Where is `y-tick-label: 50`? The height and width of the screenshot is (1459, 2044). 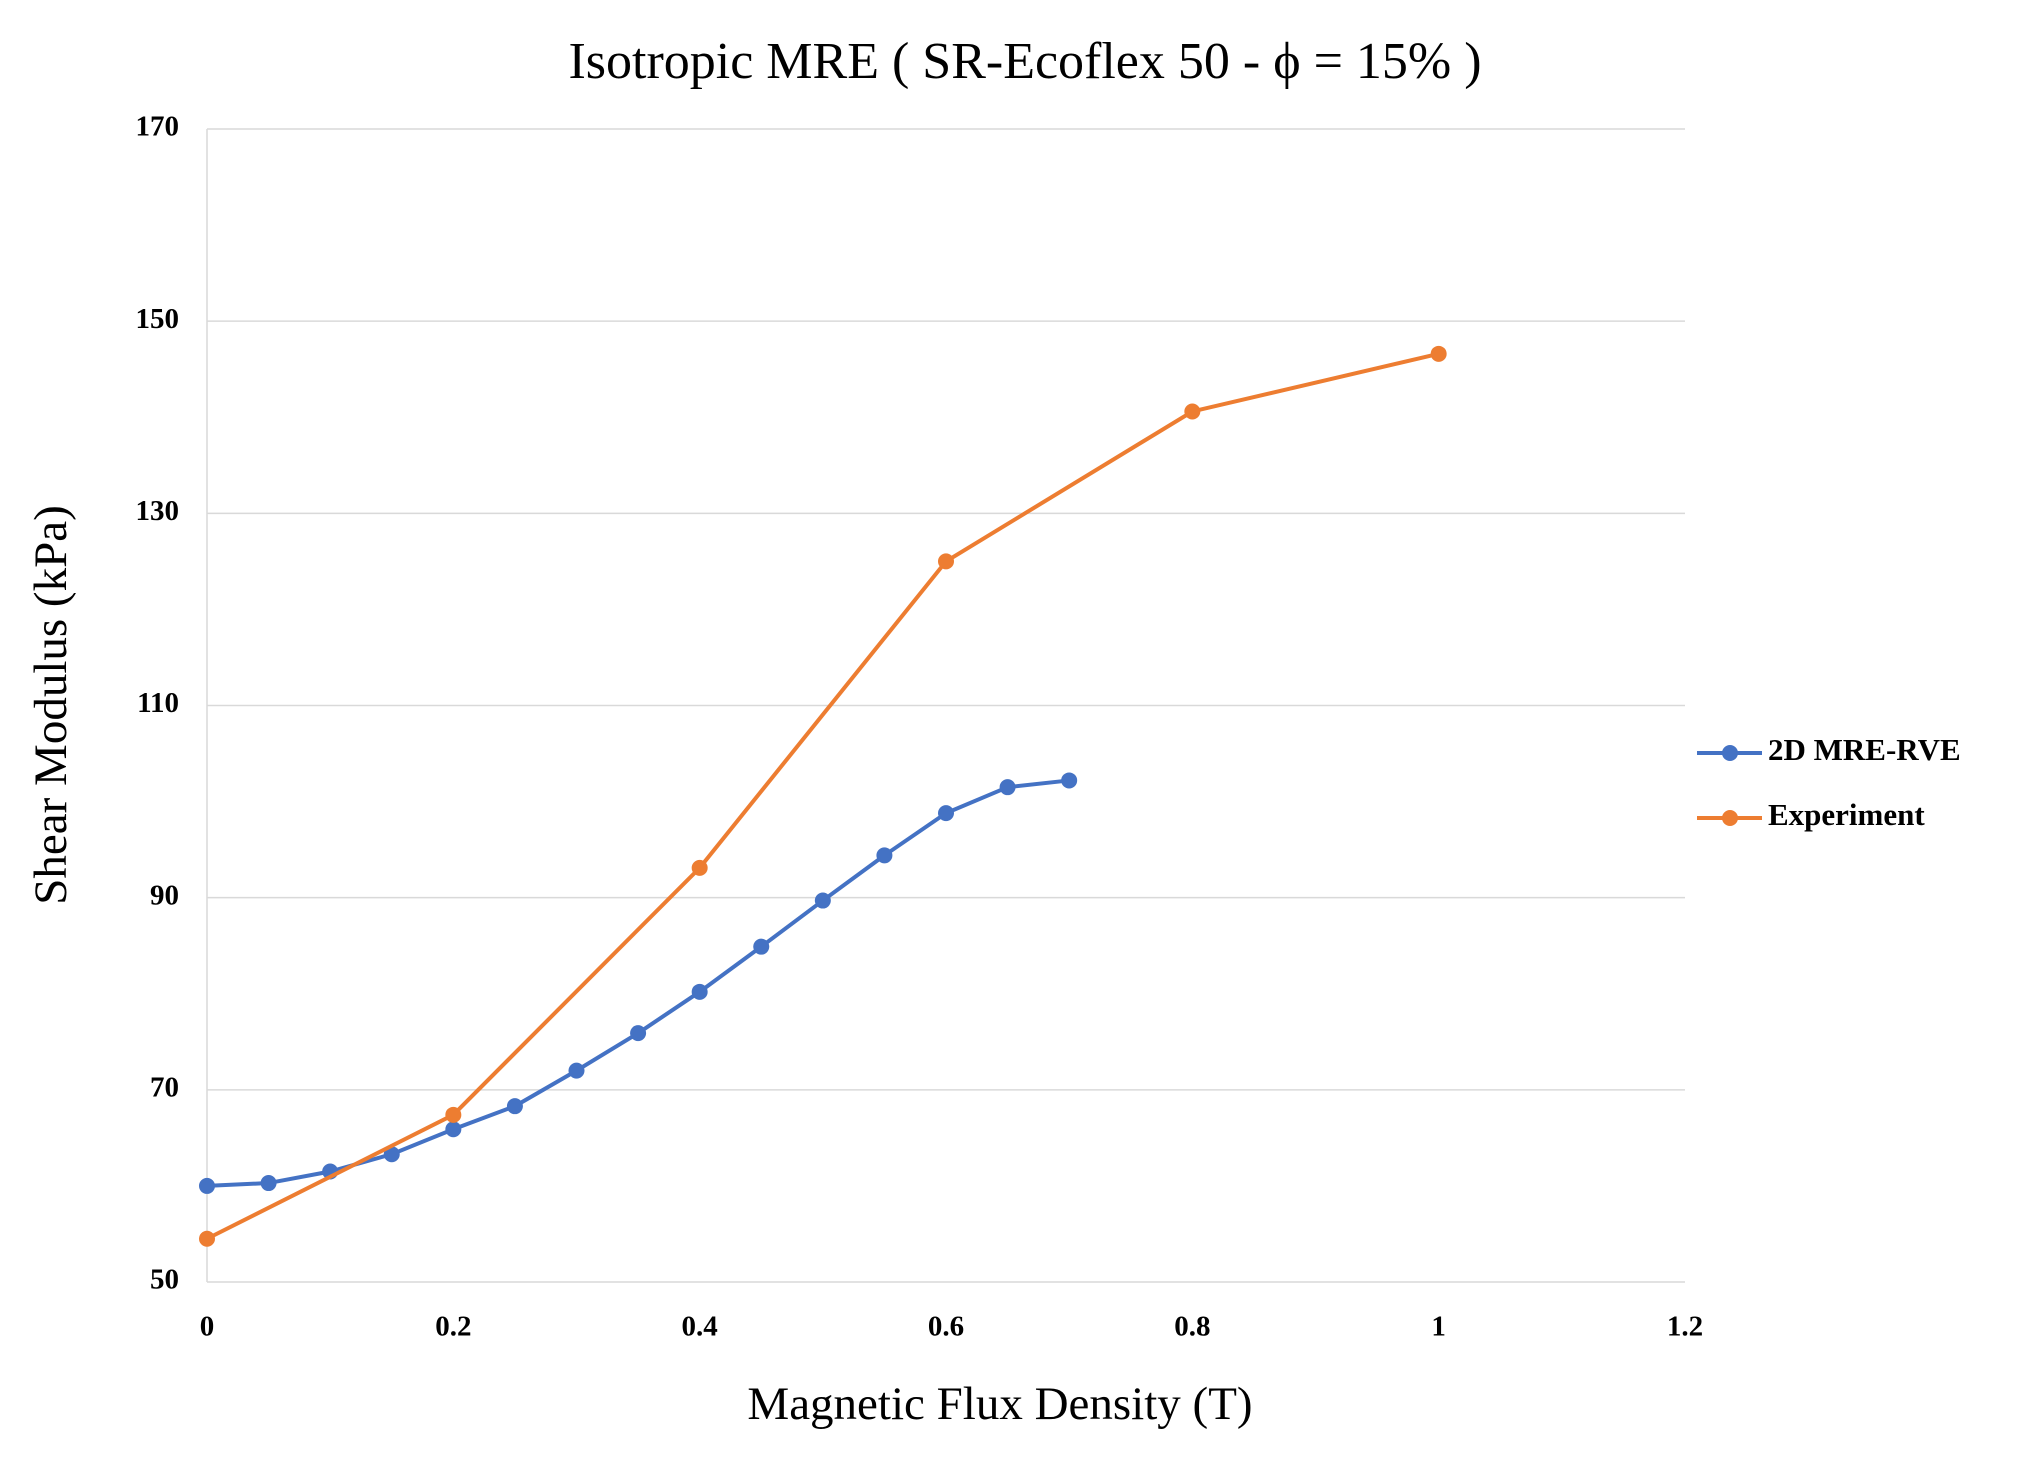
y-tick-label: 50 is located at coordinates (164, 1280).